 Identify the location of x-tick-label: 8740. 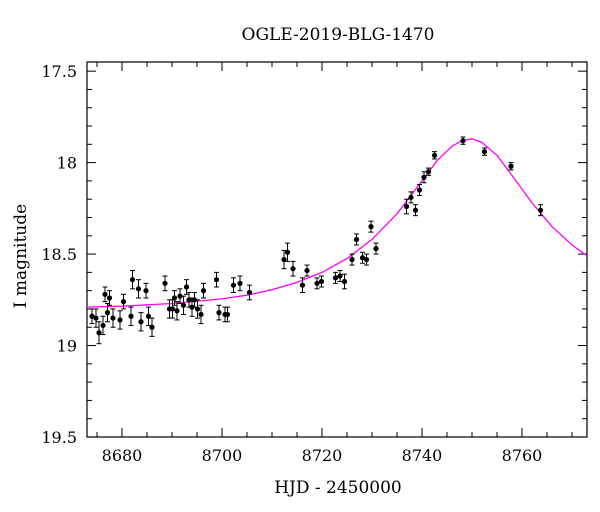
(422, 455).